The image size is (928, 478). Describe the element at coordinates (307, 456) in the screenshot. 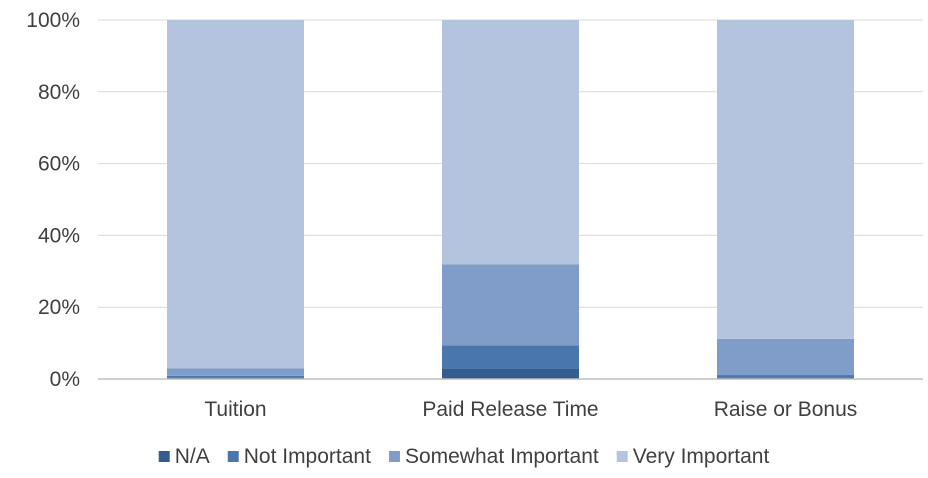

I see `legend-label: Not Important` at that location.